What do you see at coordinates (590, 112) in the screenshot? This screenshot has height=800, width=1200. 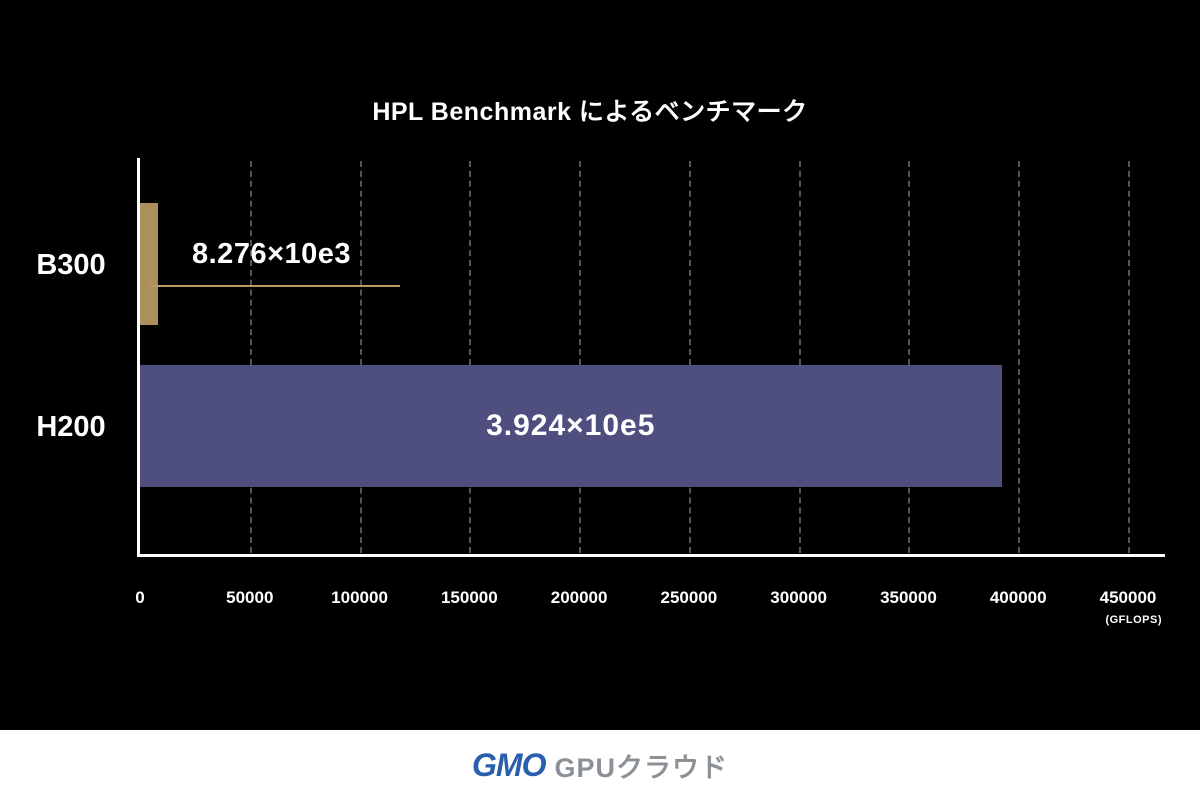 I see `chart-title: HPL Benchmark によるベンチマーク` at bounding box center [590, 112].